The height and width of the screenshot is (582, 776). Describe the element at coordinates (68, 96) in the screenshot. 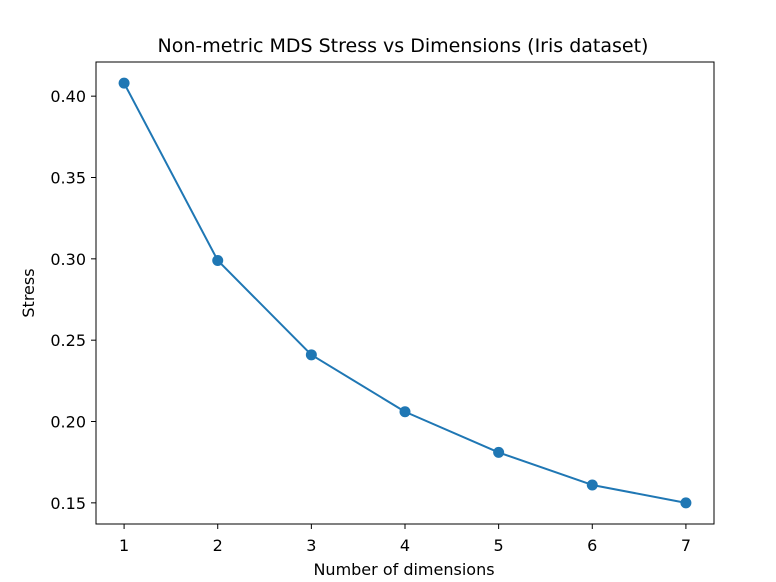

I see `y-tick-label: 0.40` at that location.